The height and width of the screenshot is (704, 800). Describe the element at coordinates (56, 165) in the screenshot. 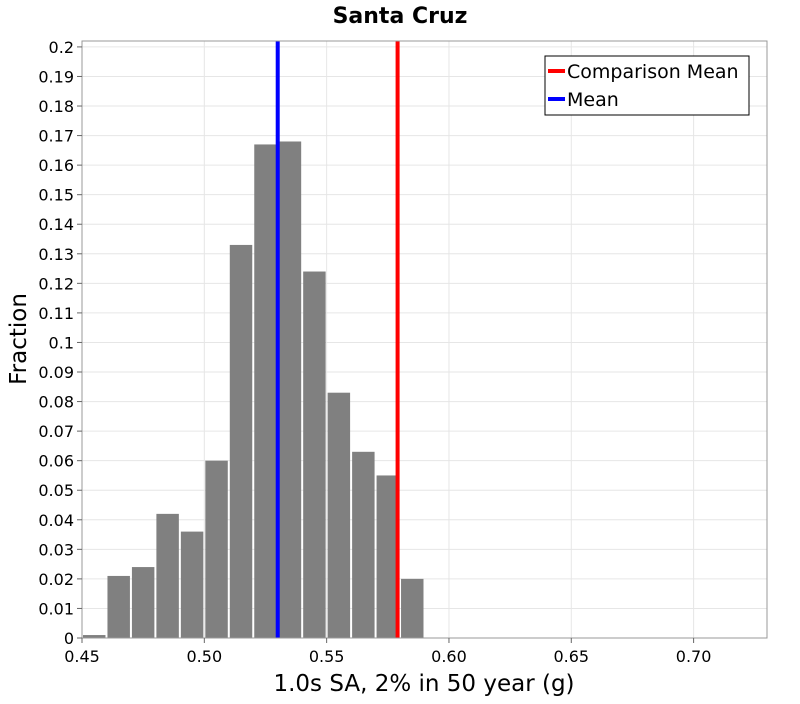

I see `y-tick-label: 0.16` at that location.